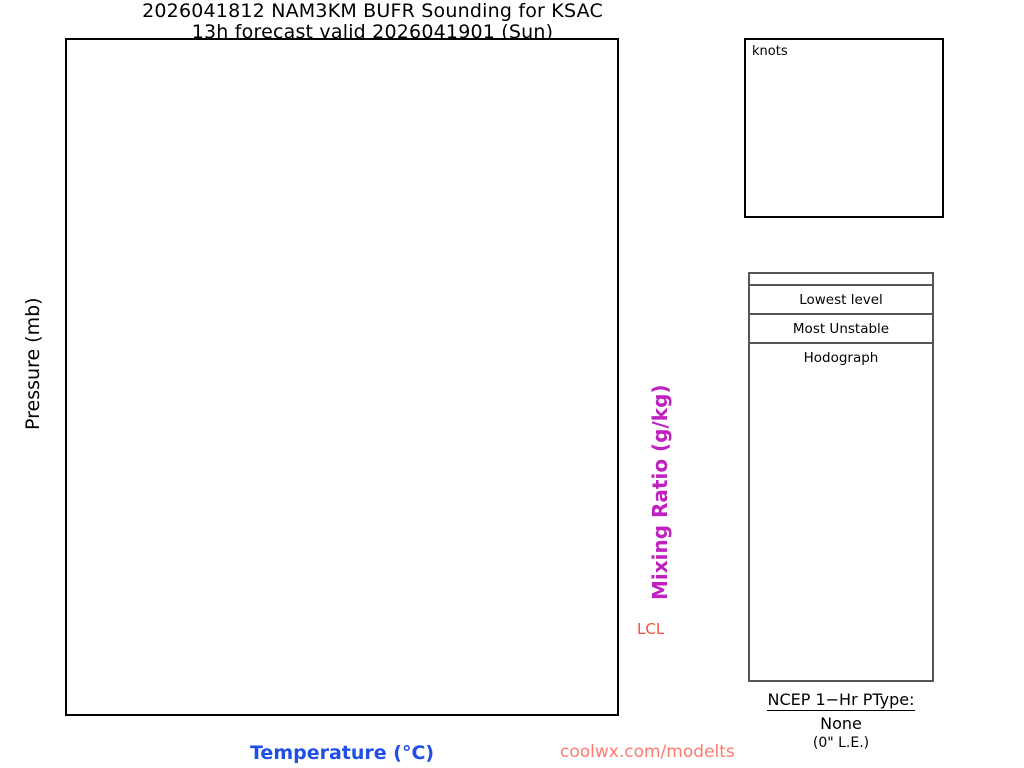  Describe the element at coordinates (372, 32) in the screenshot. I see `title-line-2: 13h forecast valid 2026041901 (Sun)` at that location.